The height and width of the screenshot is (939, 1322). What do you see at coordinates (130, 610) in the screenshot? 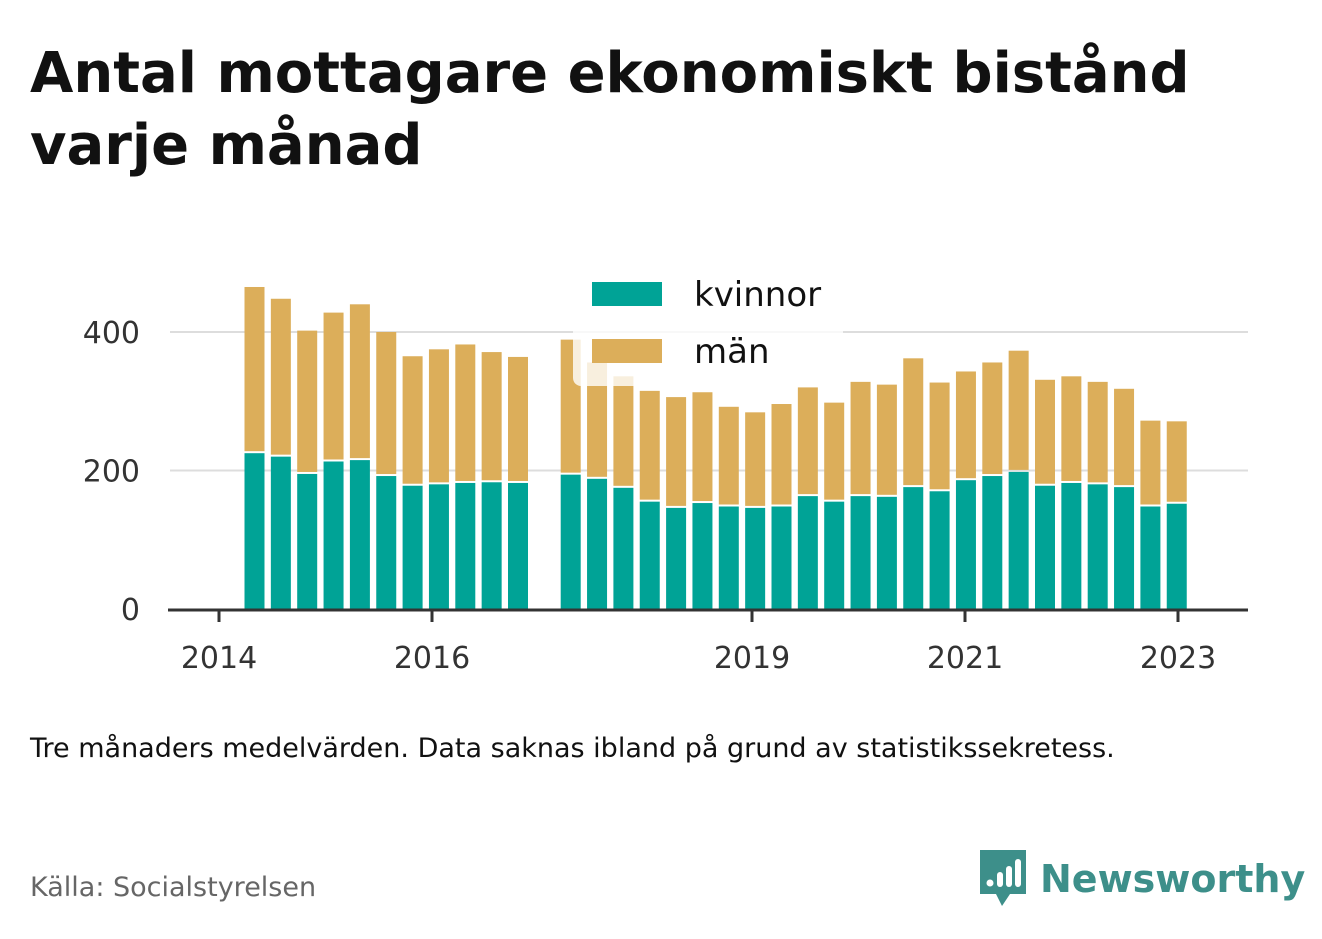
I see `y-tick-label: 0` at bounding box center [130, 610].